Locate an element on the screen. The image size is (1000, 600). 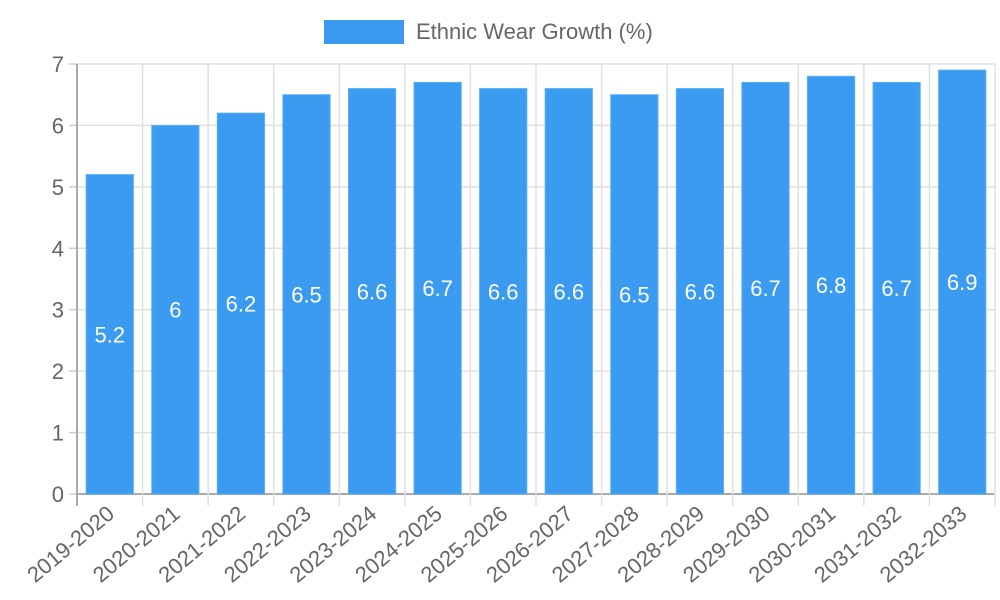
bar-value-label: 6.8 is located at coordinates (831, 285).